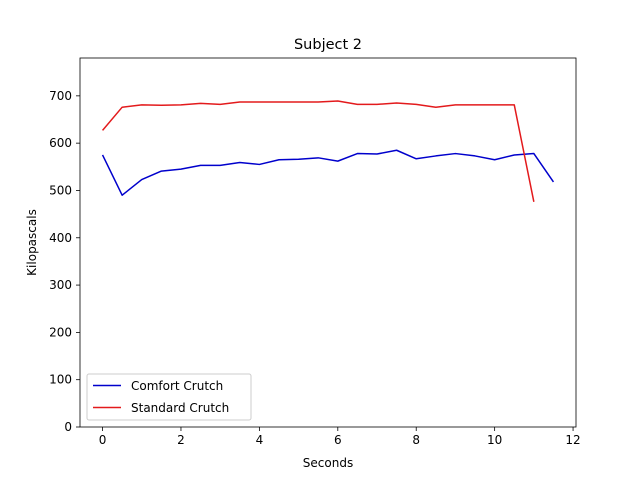 This screenshot has height=480, width=640. What do you see at coordinates (494, 440) in the screenshot?
I see `x-tick-label: 10` at bounding box center [494, 440].